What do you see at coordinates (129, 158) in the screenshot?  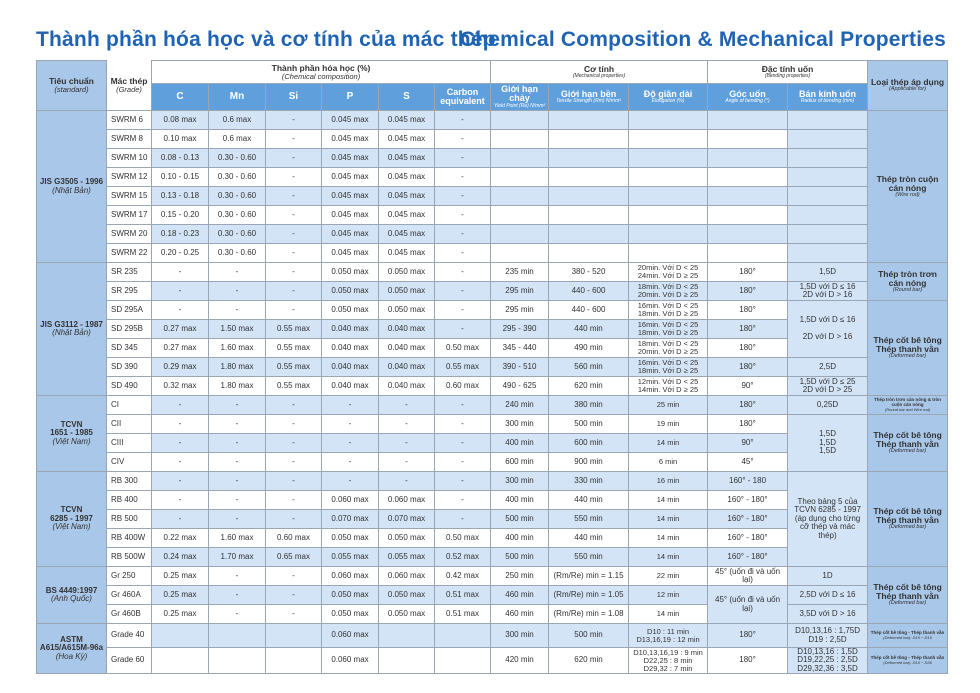 I see `cell-grade: SWRM 10` at bounding box center [129, 158].